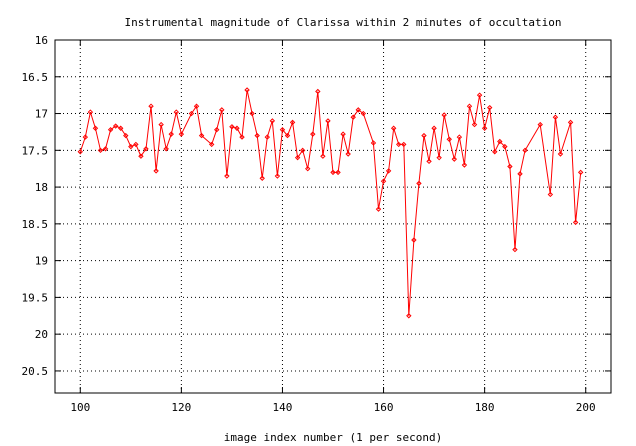 This screenshot has width=636, height=446. I want to click on y-tick-label: 20.5, so click(35, 371).